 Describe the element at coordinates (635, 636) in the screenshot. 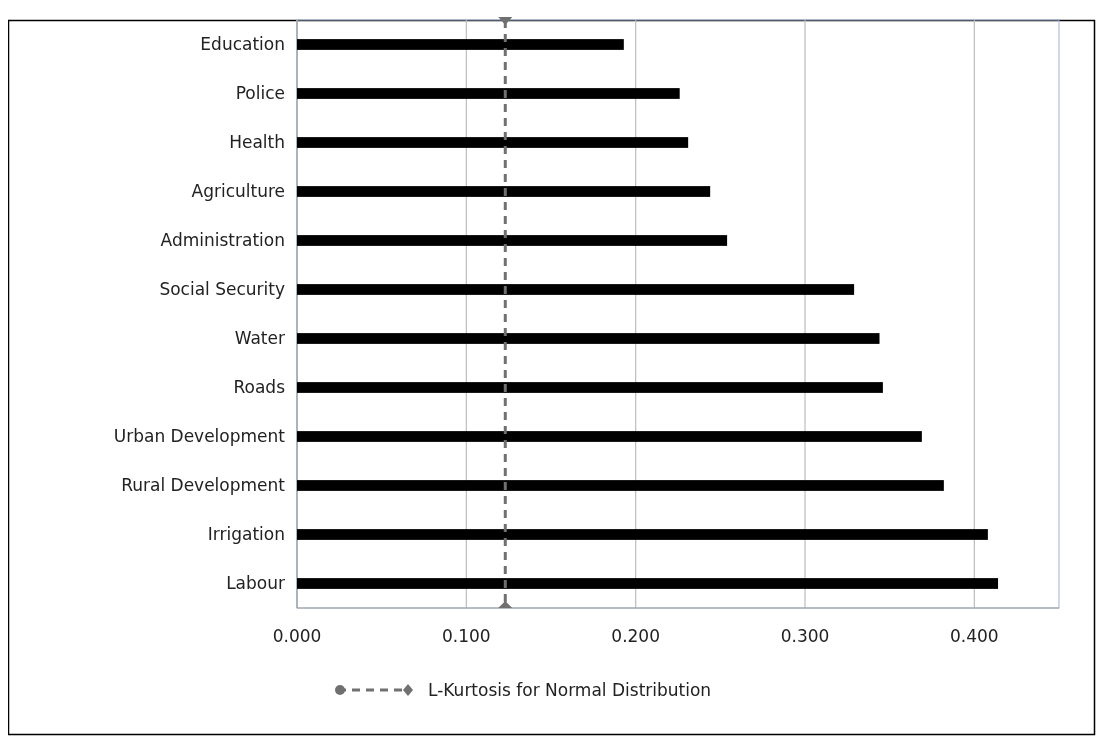

I see `x-tick-label: 0.200` at that location.